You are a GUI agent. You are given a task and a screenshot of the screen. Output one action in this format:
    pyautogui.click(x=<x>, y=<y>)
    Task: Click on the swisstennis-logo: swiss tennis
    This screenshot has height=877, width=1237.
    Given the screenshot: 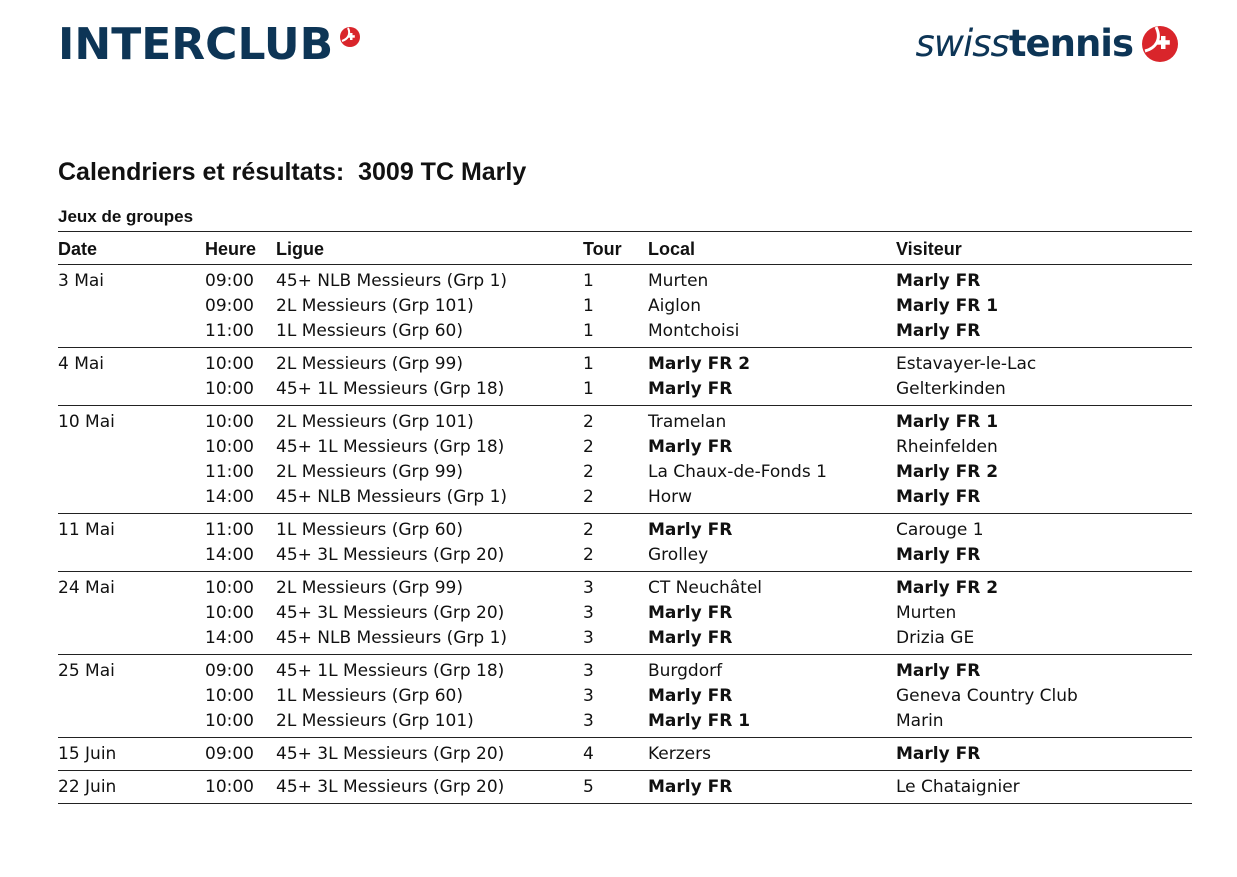 What is the action you would take?
    pyautogui.click(x=1047, y=43)
    